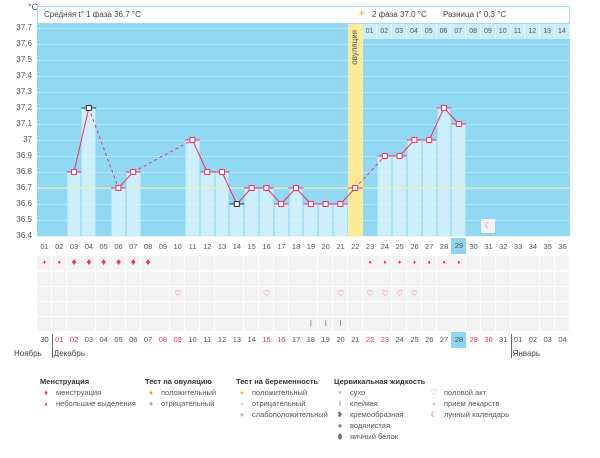 Image resolution: width=600 pixels, height=458 pixels. What do you see at coordinates (533, 246) in the screenshot?
I see `cycle-day: 34` at bounding box center [533, 246].